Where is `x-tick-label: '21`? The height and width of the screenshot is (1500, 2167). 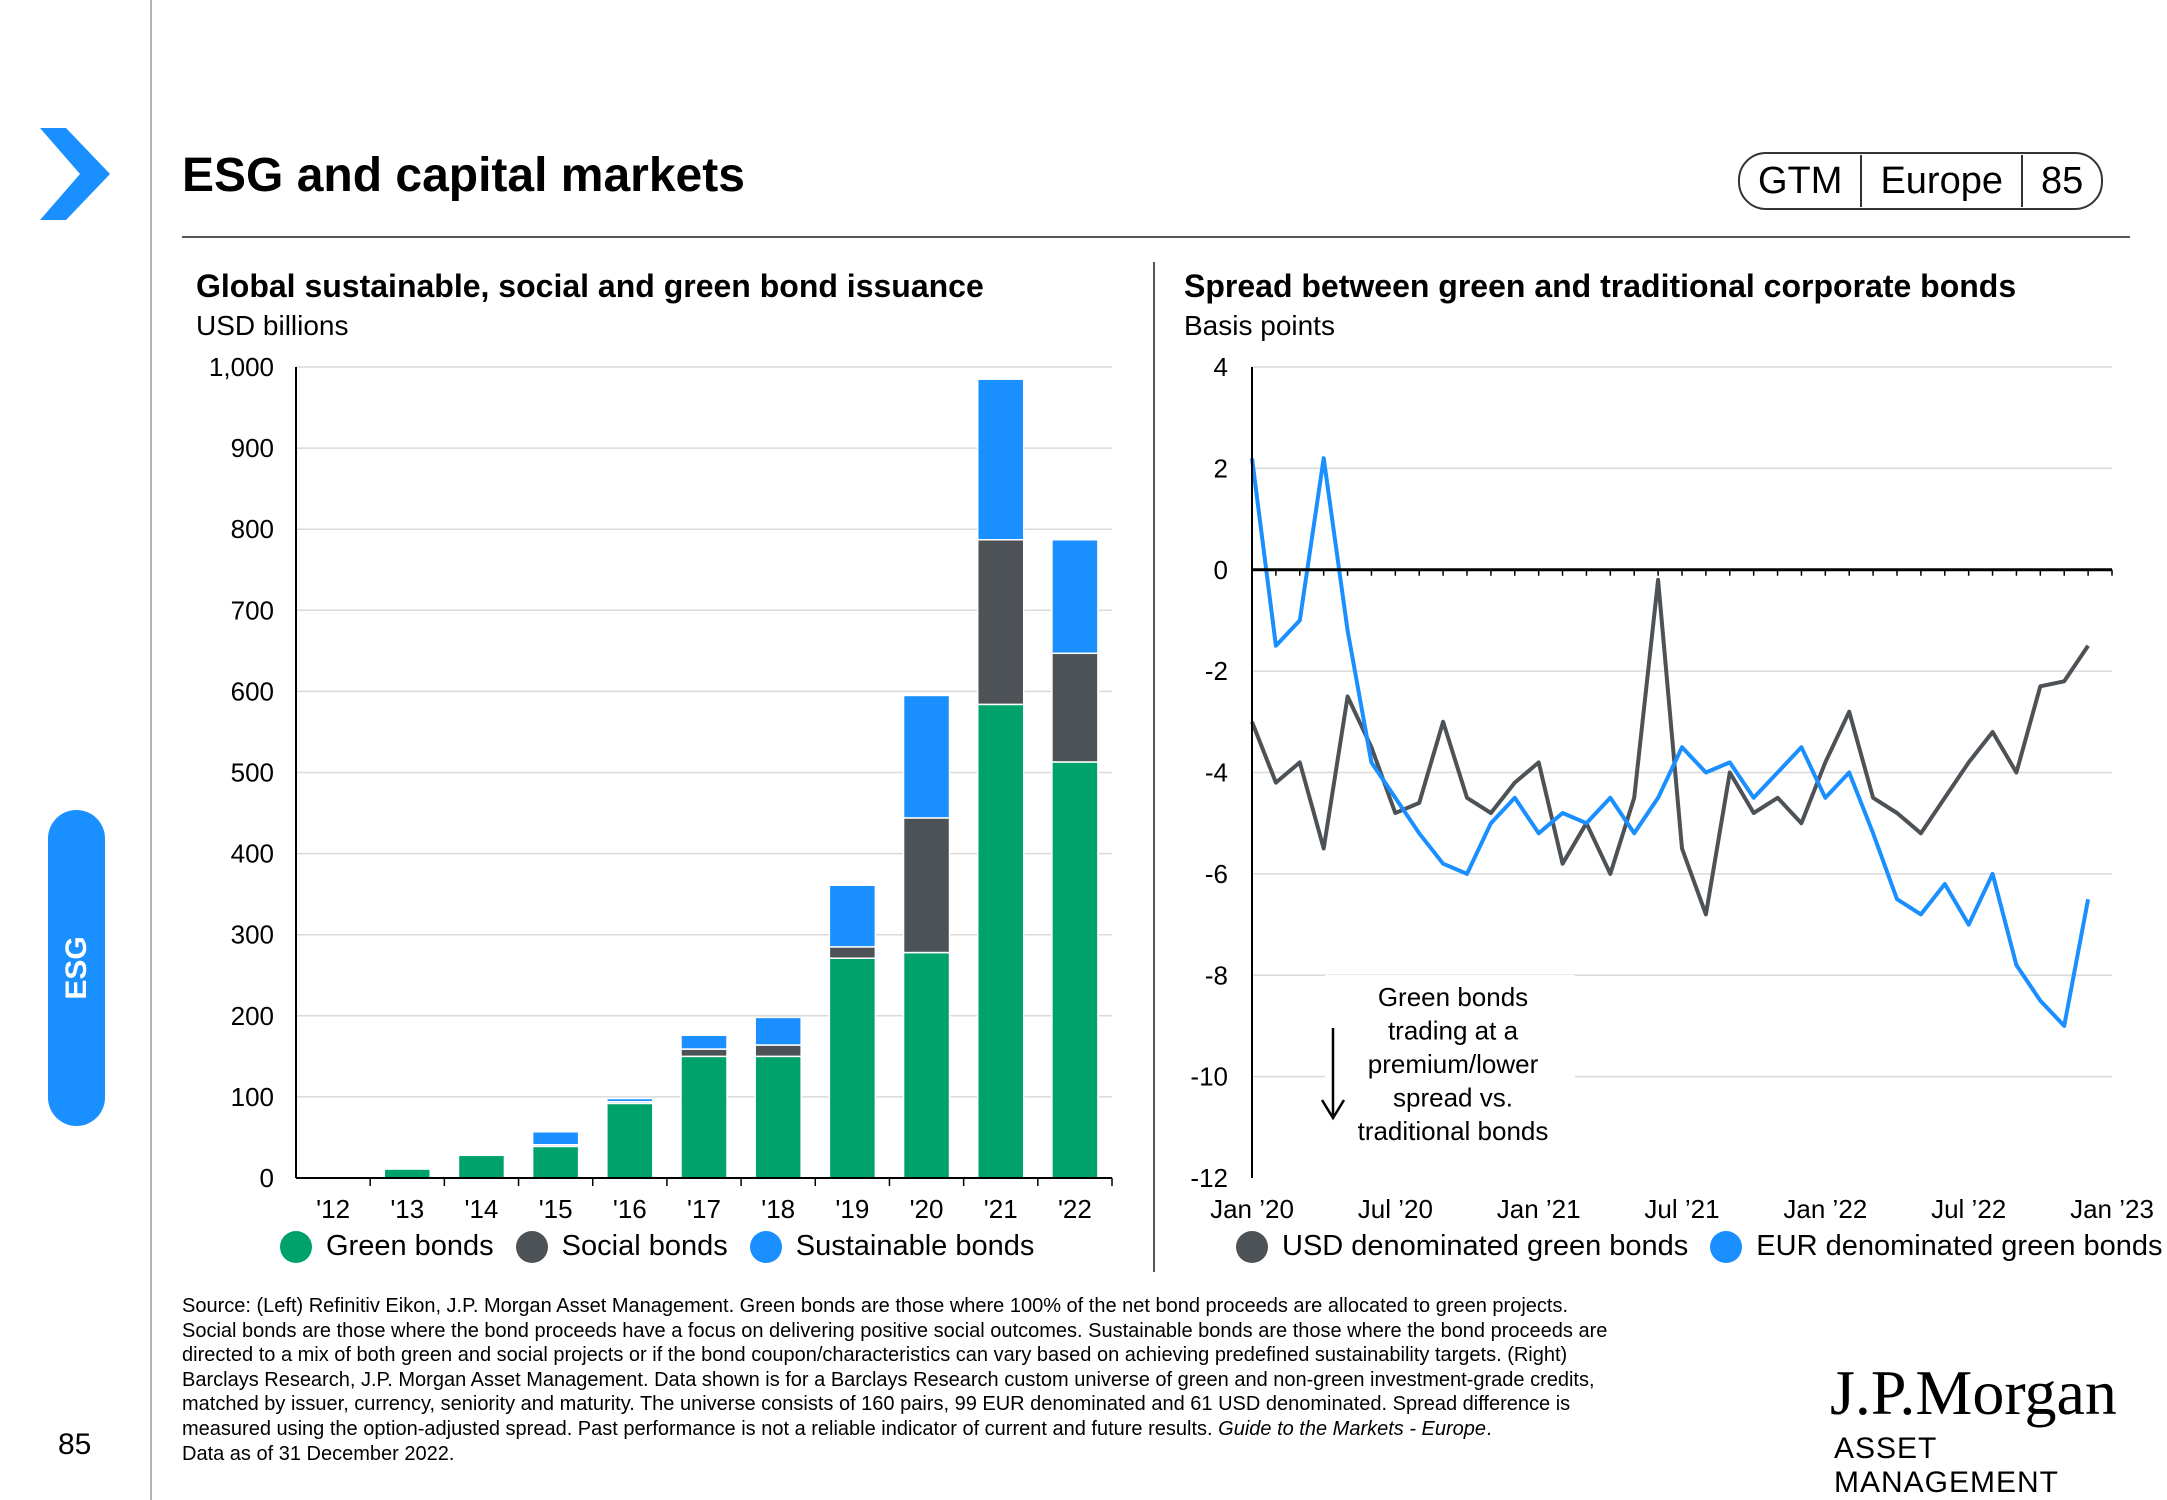 x-tick-label: '21 is located at coordinates (1001, 1209).